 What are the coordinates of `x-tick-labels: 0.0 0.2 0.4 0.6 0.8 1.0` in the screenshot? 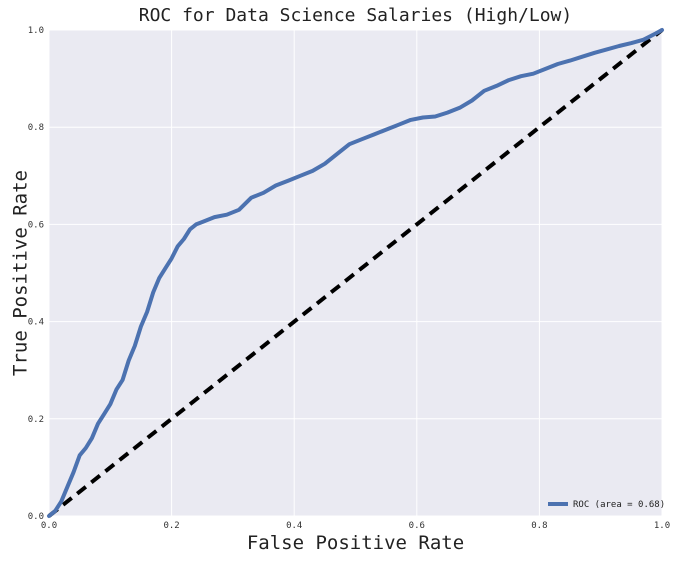 It's located at (355, 526).